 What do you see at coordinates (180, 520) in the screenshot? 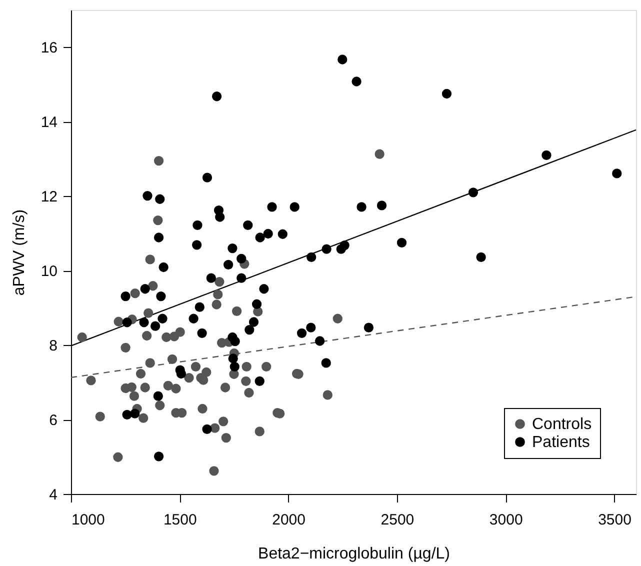
I see `x-tick-label: 1500` at bounding box center [180, 520].